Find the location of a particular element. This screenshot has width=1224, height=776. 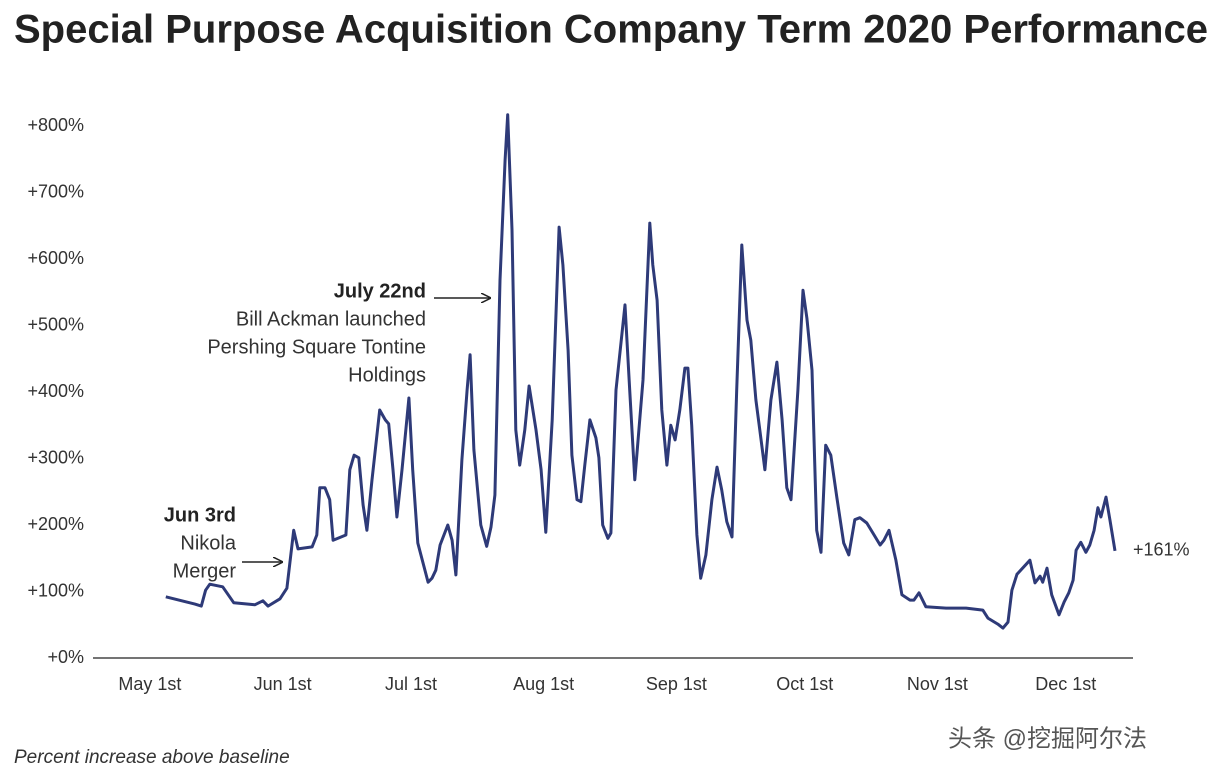

x-tick-label: Dec 1st is located at coordinates (1065, 684).